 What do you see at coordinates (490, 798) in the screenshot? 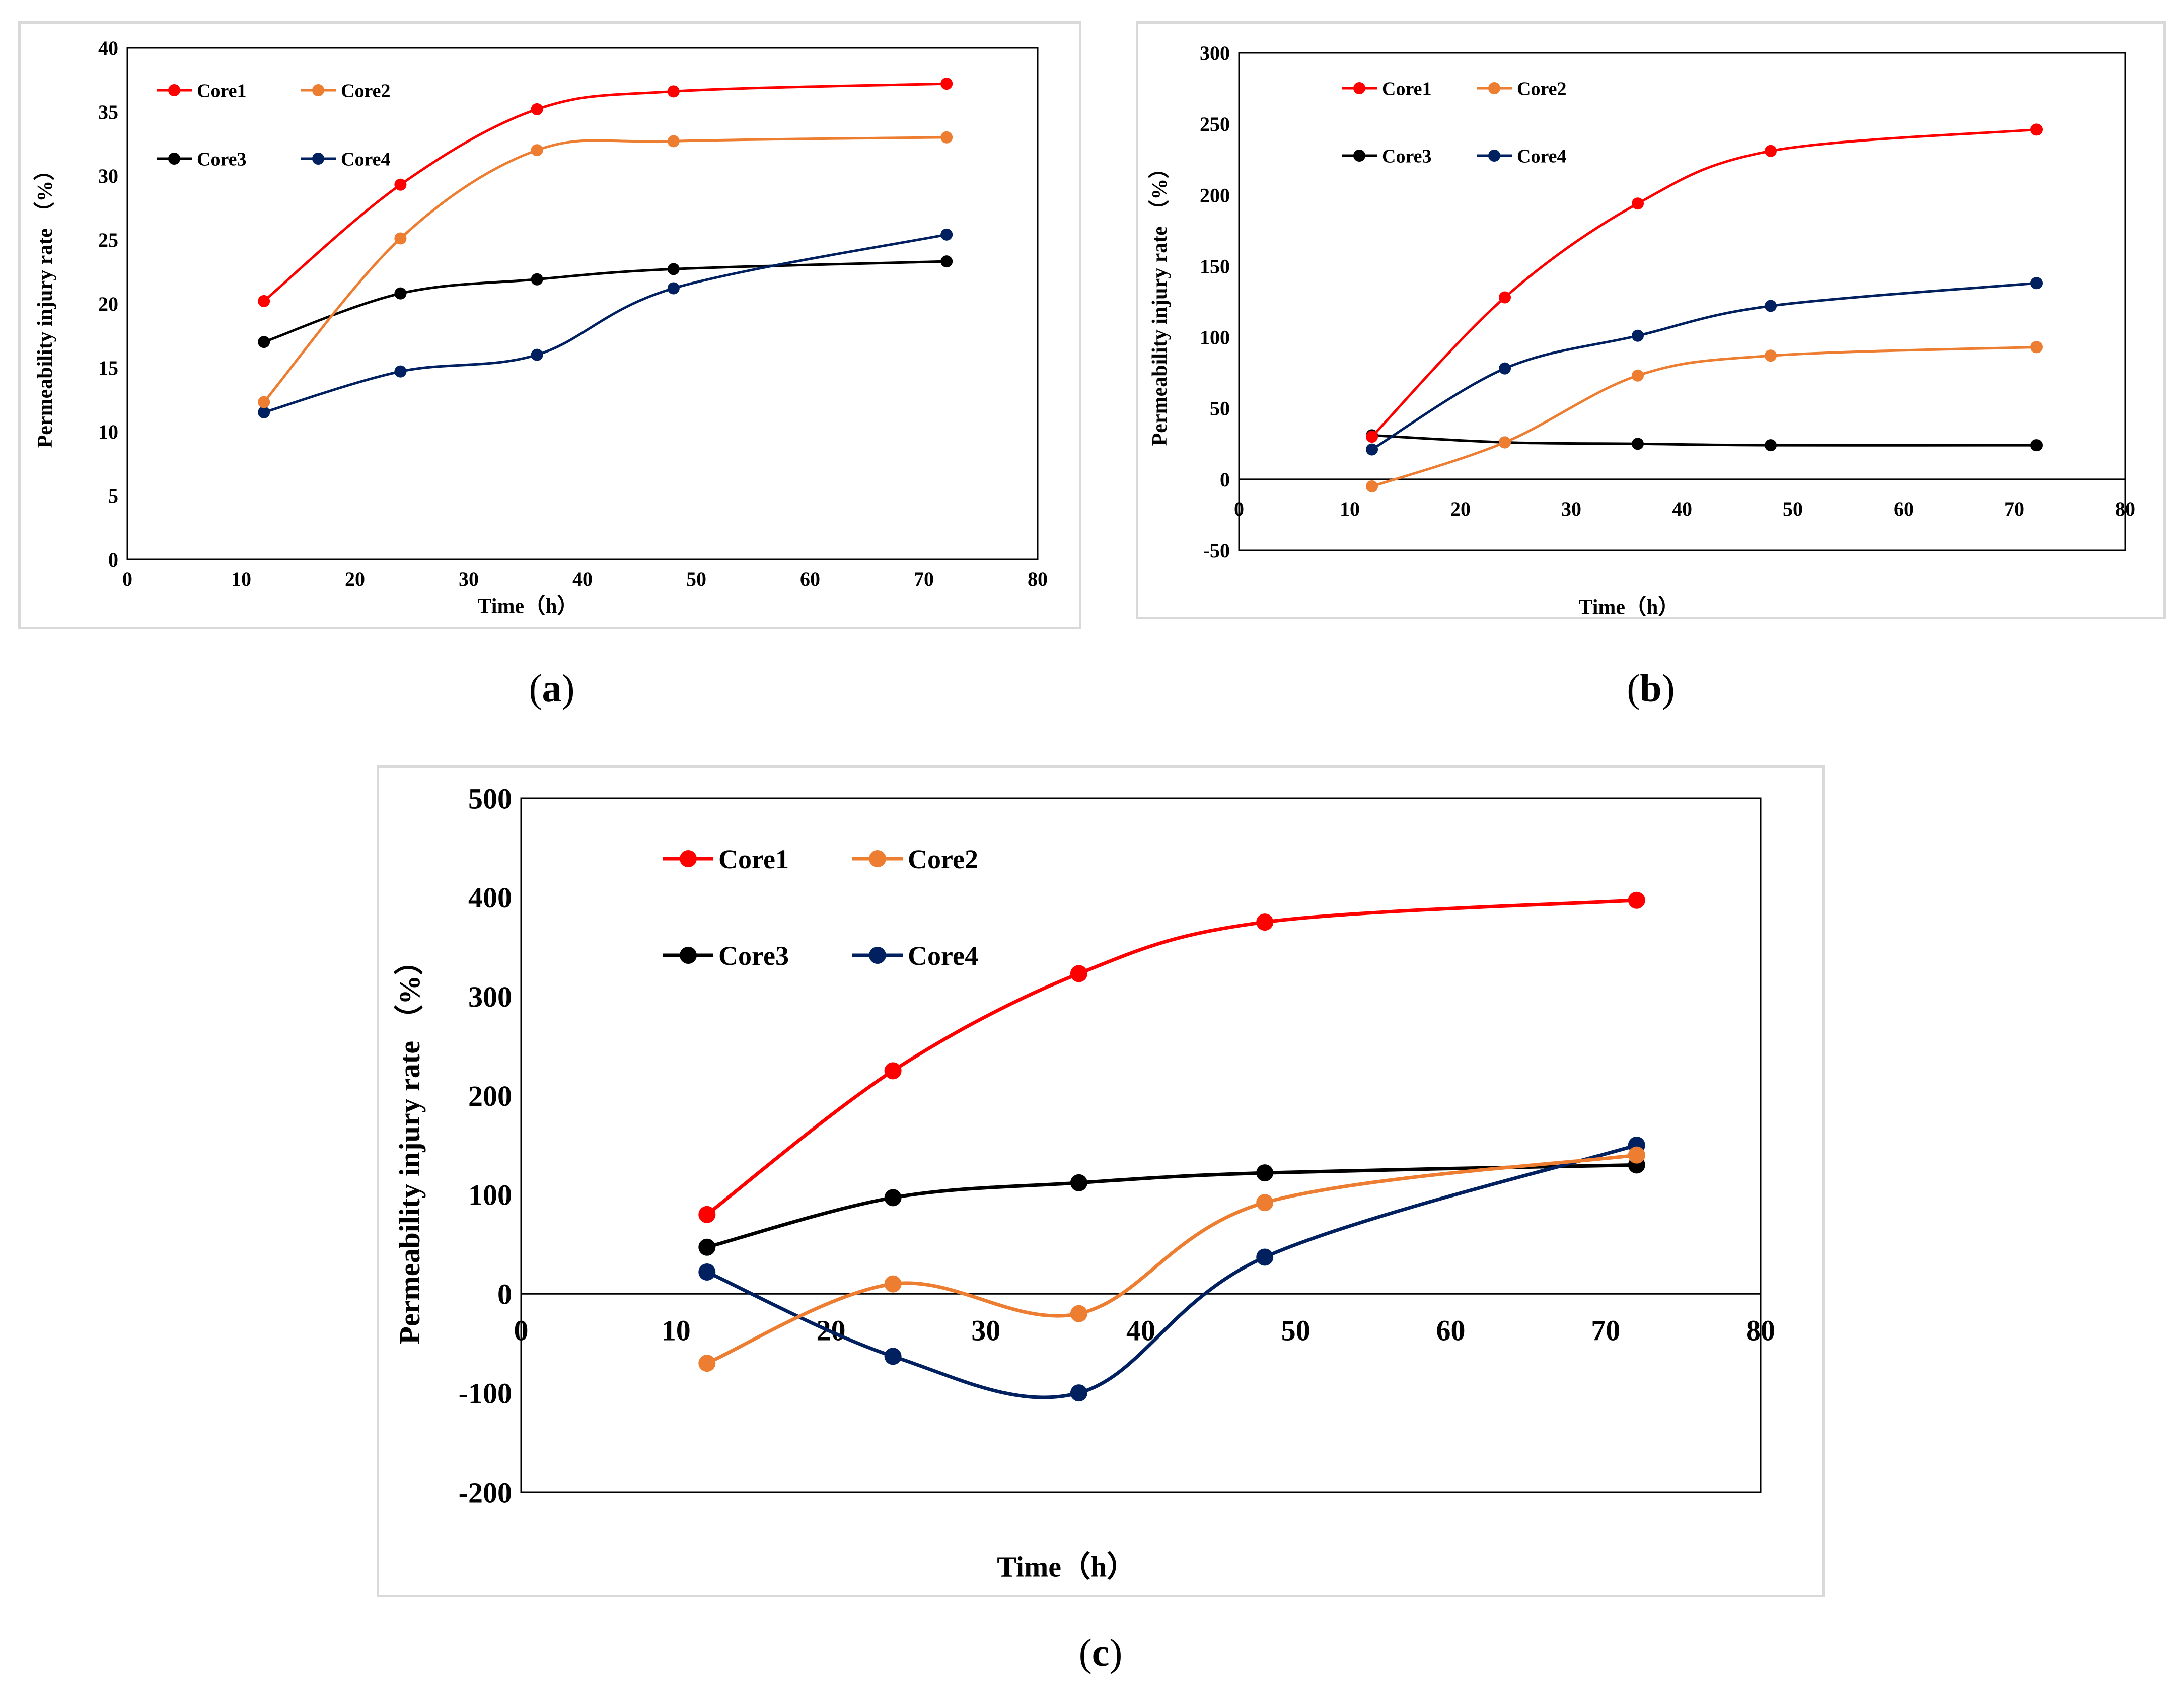
I see `y-tick-label: 500` at bounding box center [490, 798].